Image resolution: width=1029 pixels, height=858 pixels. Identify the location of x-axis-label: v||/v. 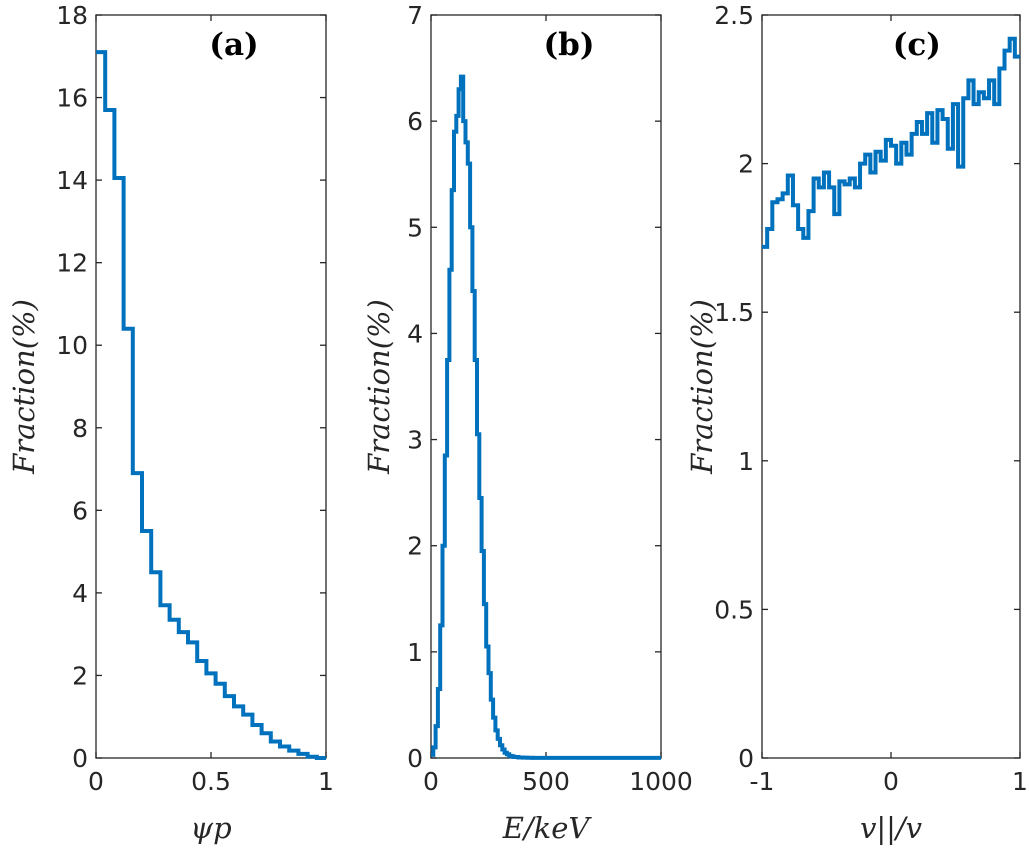
(891, 828).